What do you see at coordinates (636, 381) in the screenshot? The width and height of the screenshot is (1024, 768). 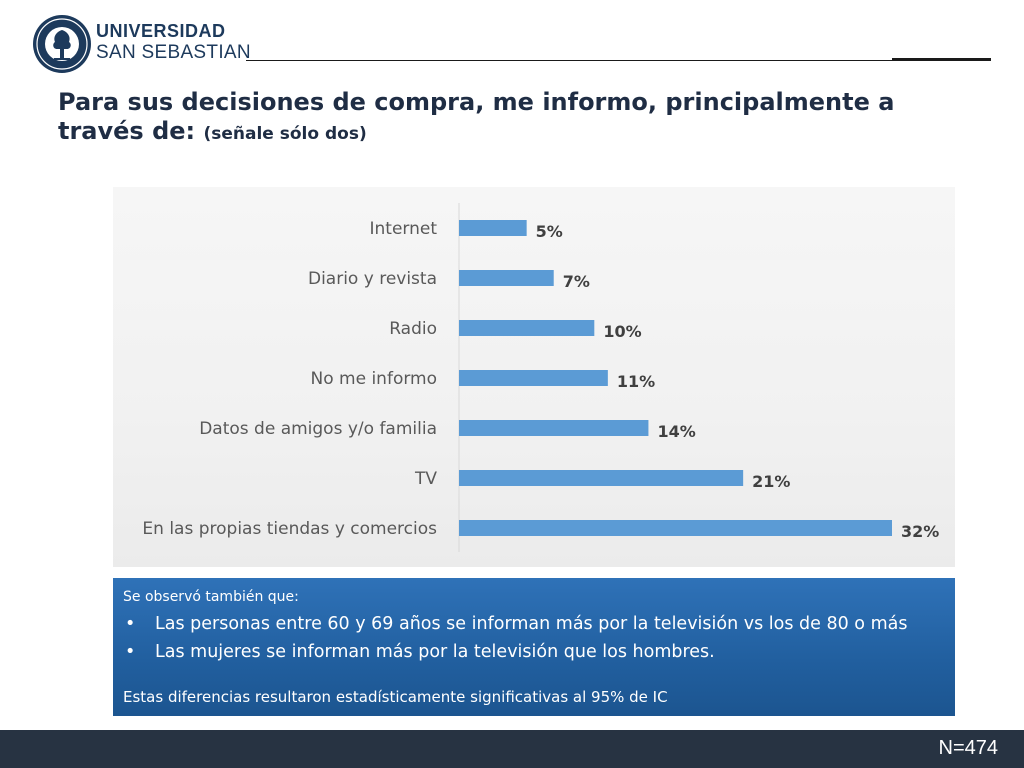 I see `data-label: 11%` at bounding box center [636, 381].